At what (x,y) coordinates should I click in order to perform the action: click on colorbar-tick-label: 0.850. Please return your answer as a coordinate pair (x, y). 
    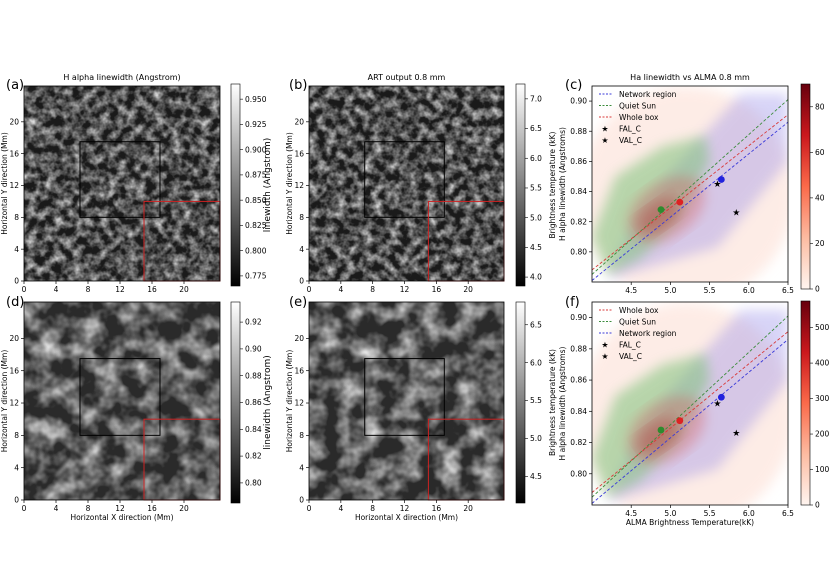
    Looking at the image, I should click on (256, 200).